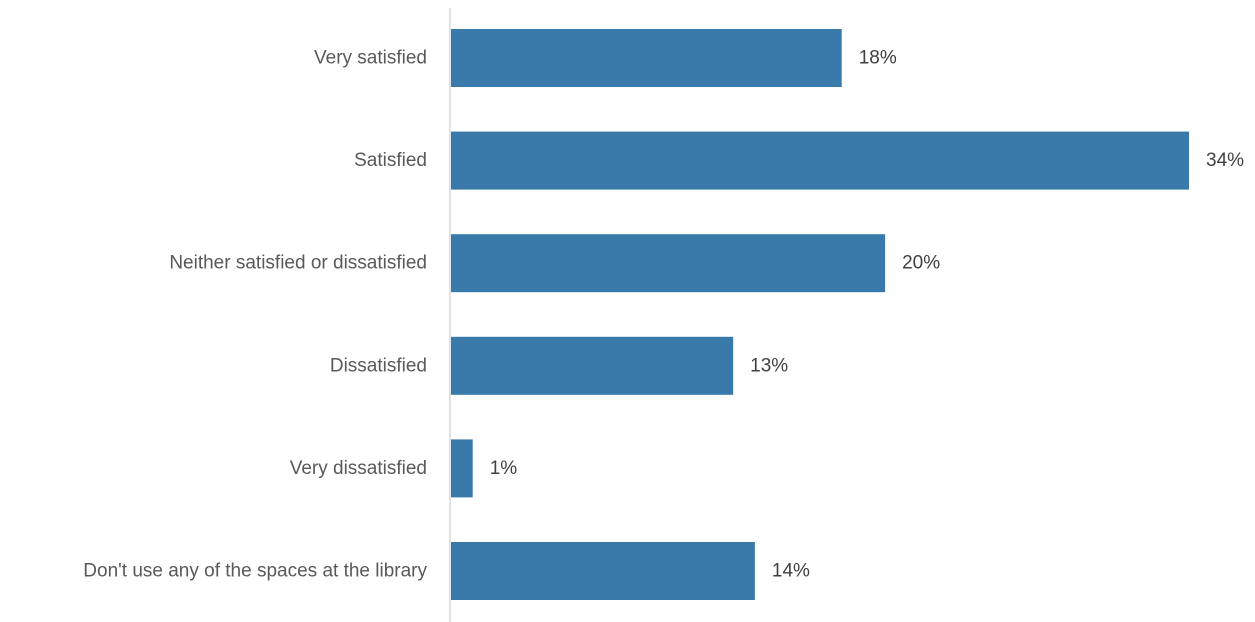  I want to click on category-label: Neither satisfied or dissatisfied, so click(298, 263).